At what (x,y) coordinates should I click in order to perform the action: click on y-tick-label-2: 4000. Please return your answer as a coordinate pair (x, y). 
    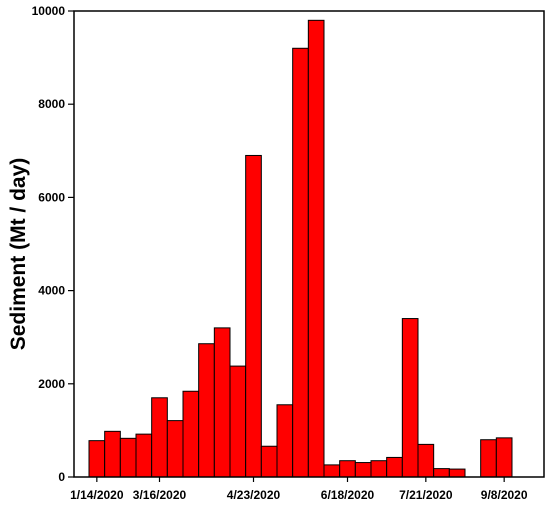
    Looking at the image, I should click on (51, 291).